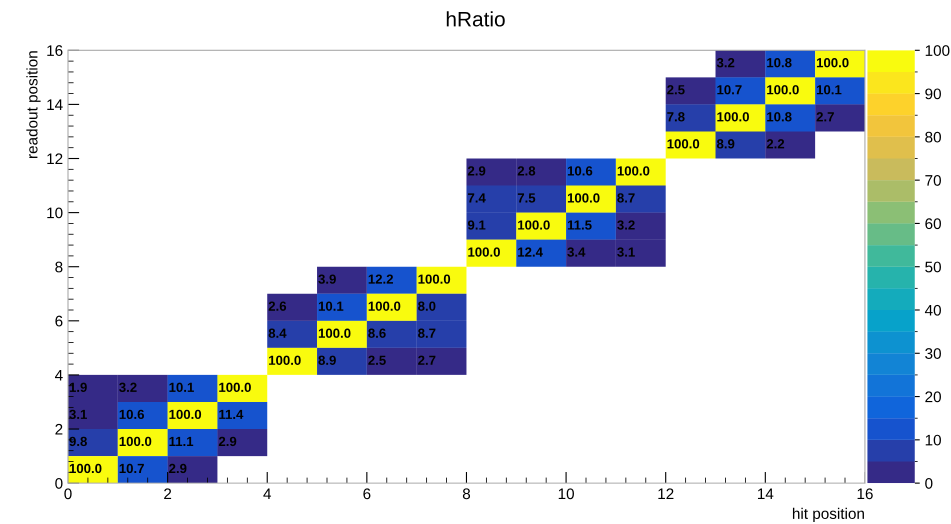 The image size is (951, 524). I want to click on data-label: 9.8, so click(78, 441).